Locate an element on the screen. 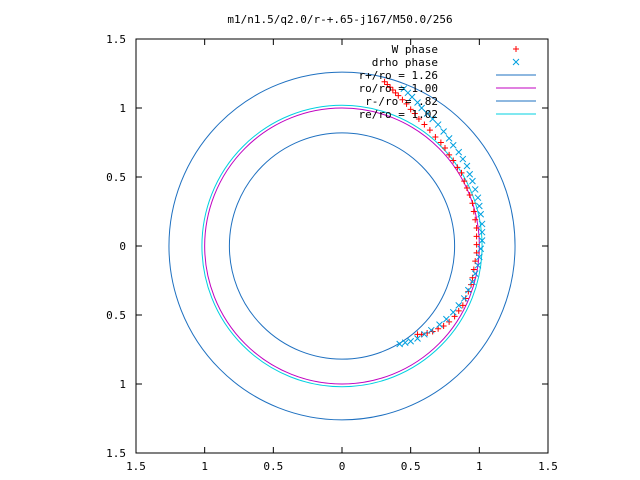 The image size is (640, 480). legend-label: W phase is located at coordinates (415, 49).